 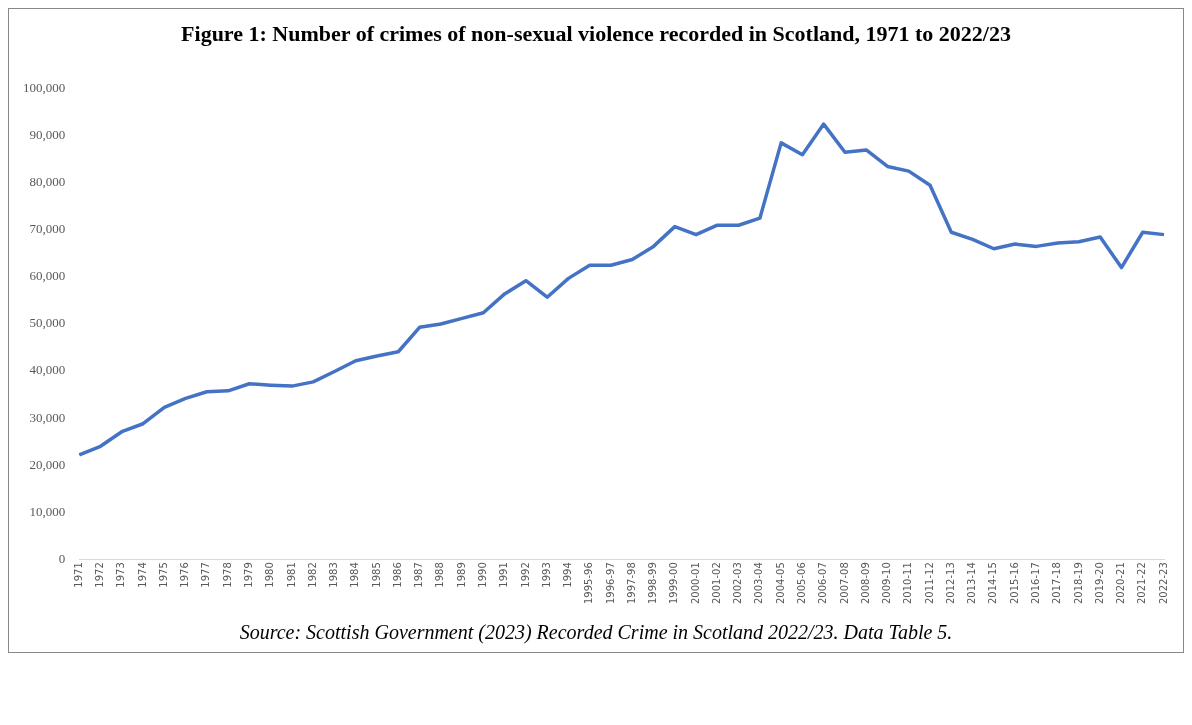 I want to click on y-tick-label: 30,000, so click(x=47, y=417).